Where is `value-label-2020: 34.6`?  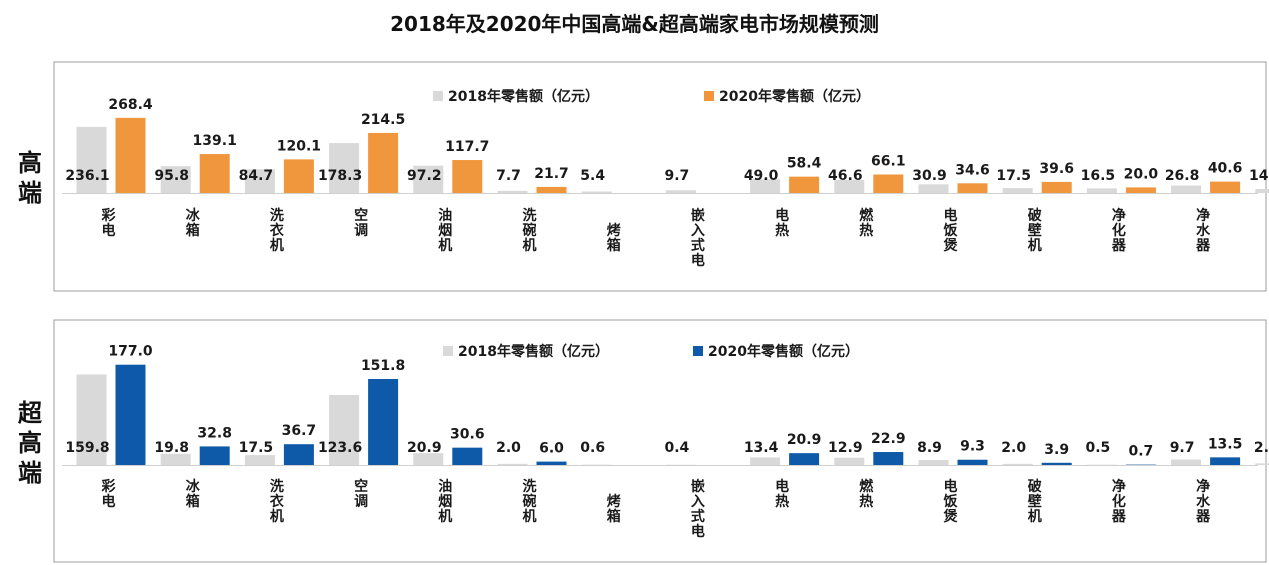 value-label-2020: 34.6 is located at coordinates (972, 170).